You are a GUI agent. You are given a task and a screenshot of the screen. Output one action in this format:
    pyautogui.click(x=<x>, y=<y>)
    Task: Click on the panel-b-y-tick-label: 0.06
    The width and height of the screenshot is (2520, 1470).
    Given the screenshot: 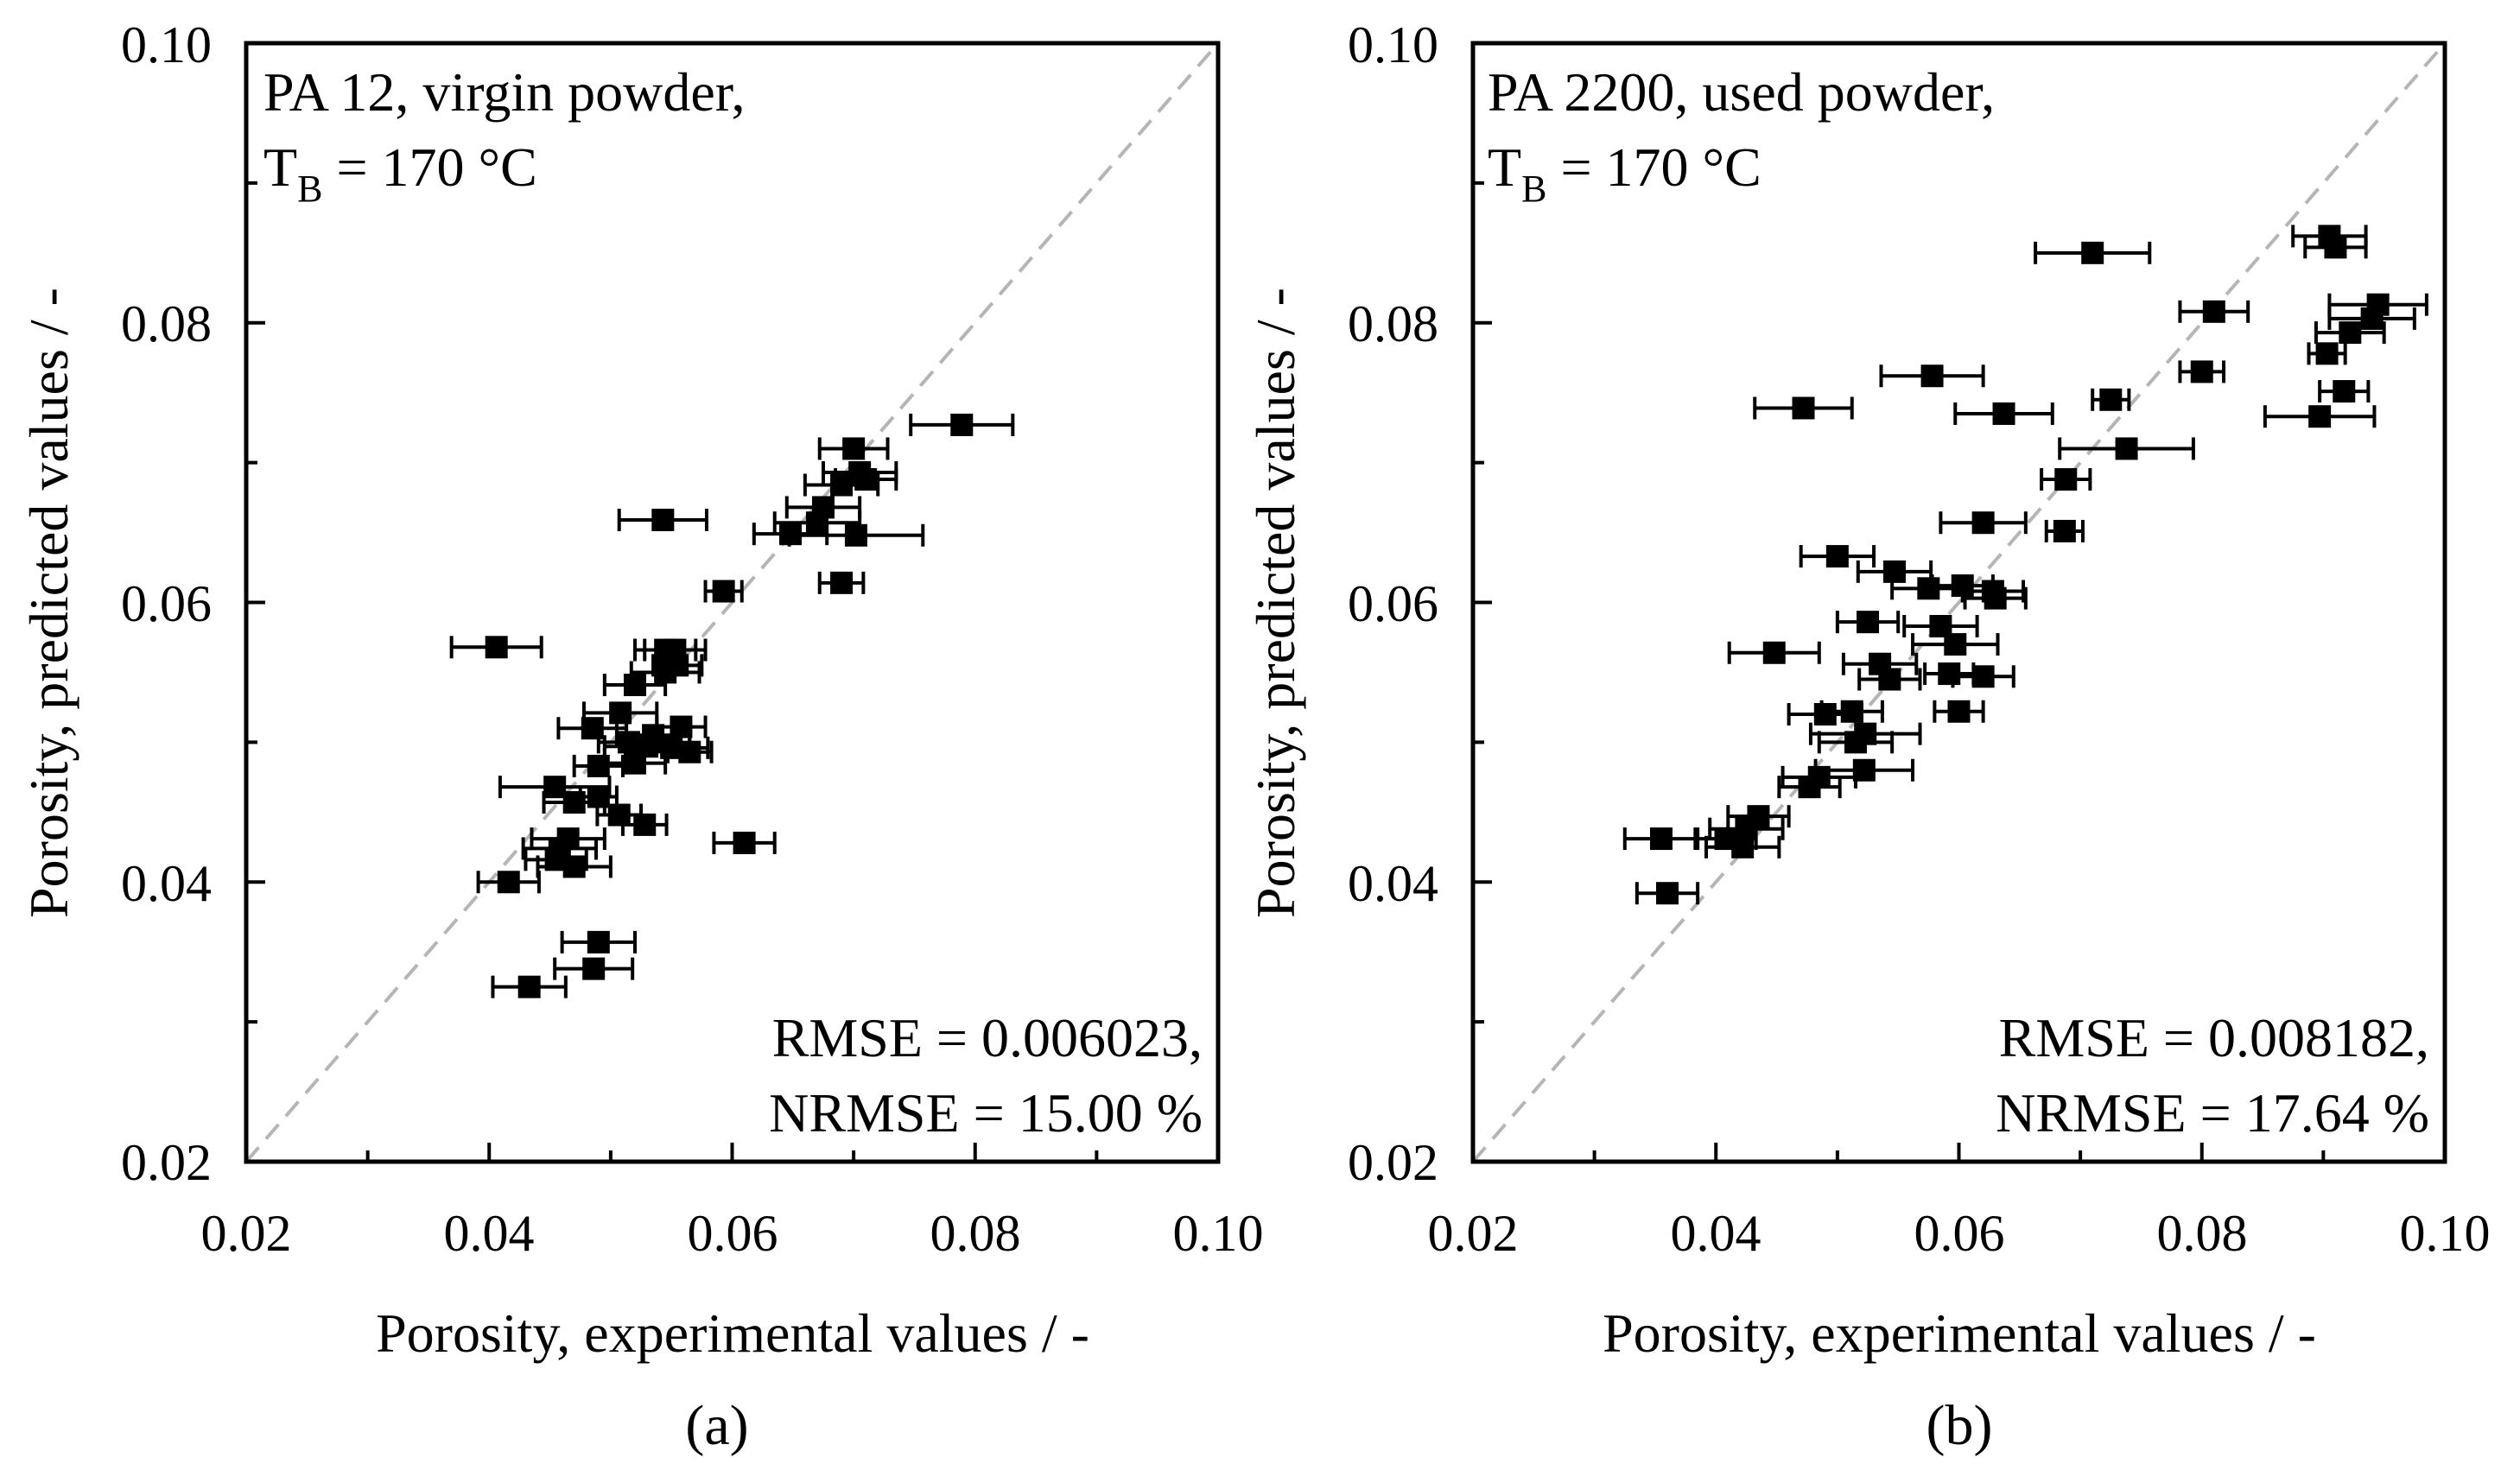 What is the action you would take?
    pyautogui.click(x=1393, y=603)
    